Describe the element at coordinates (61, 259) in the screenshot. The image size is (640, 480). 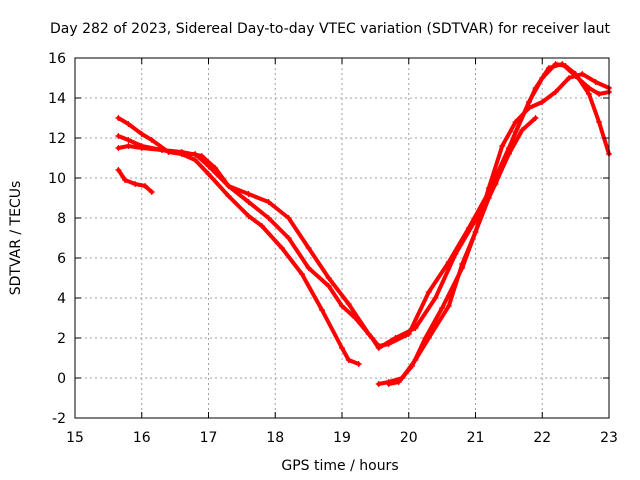
I see `y-tick-label: 6` at that location.